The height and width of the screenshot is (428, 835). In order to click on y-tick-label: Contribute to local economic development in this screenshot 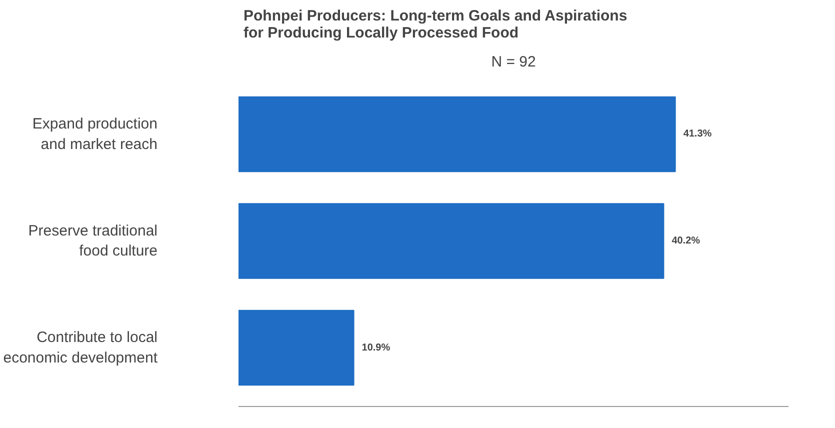, I will do `click(80, 347)`.